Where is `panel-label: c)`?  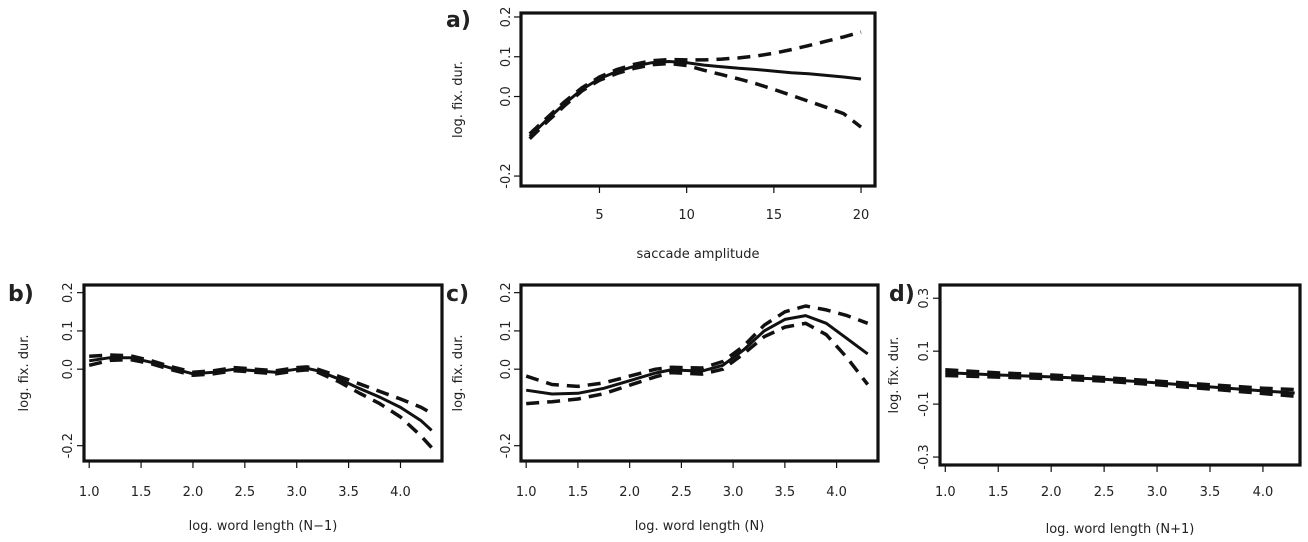
panel-label: c) is located at coordinates (457, 294).